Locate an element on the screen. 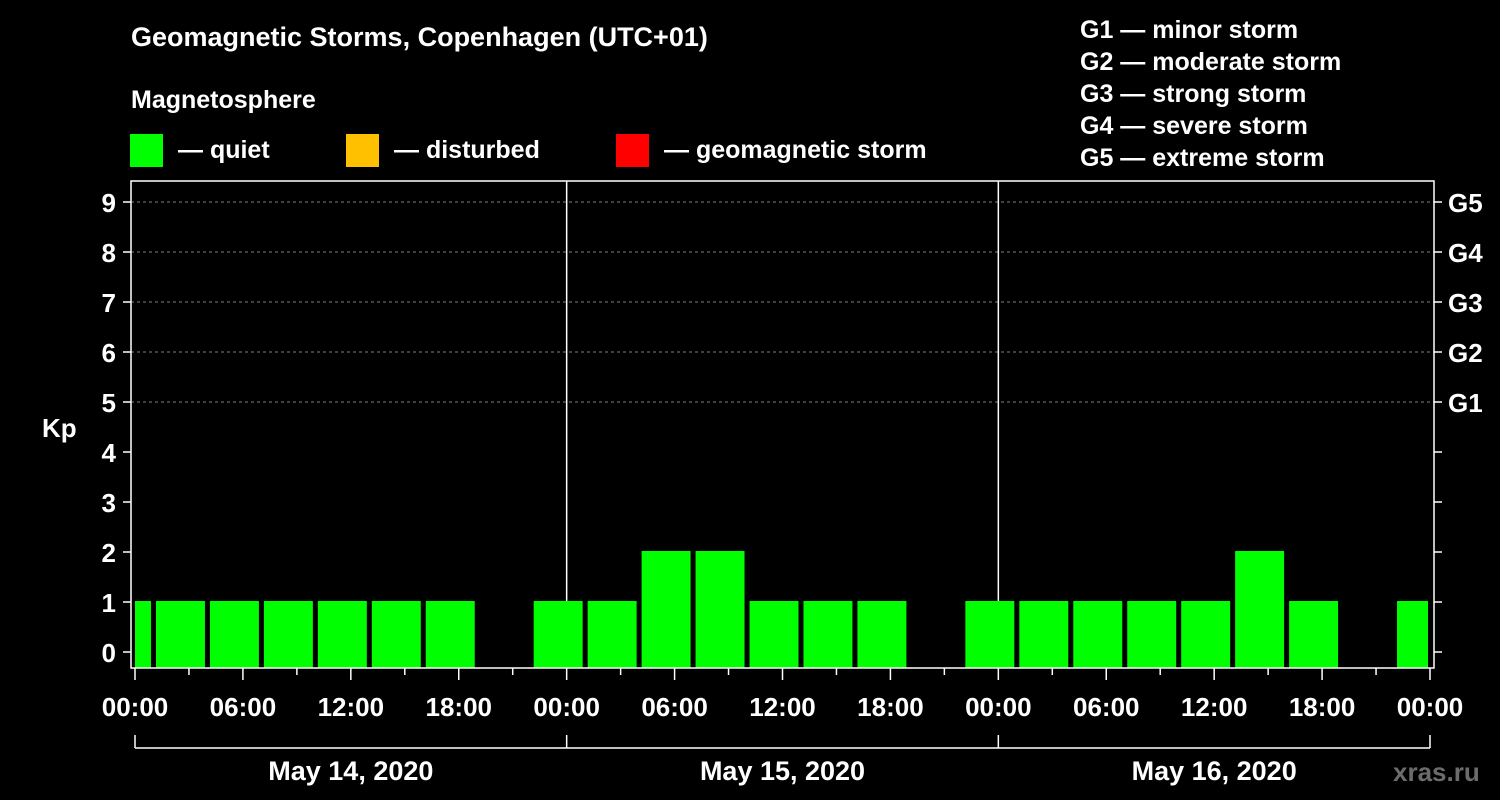  legend-swatch-disturbed is located at coordinates (362, 150).